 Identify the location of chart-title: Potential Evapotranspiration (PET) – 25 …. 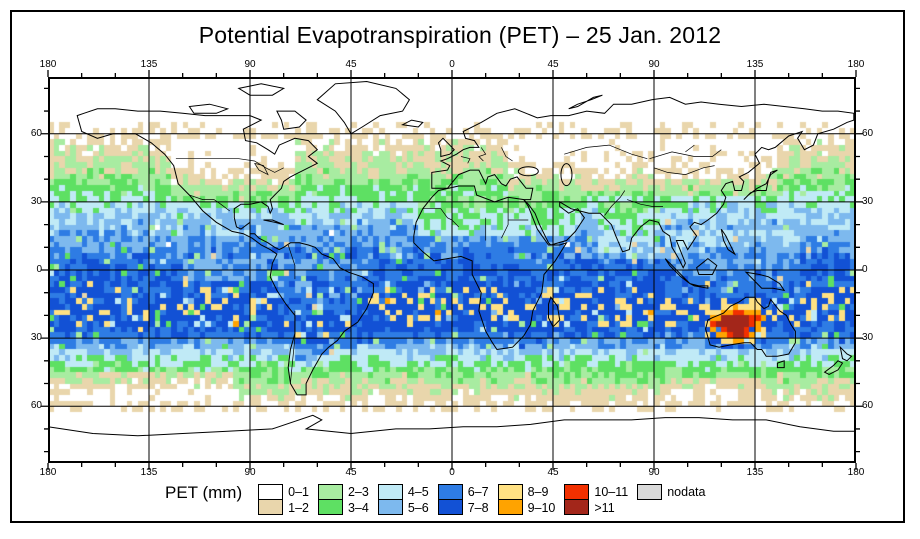
(460, 35).